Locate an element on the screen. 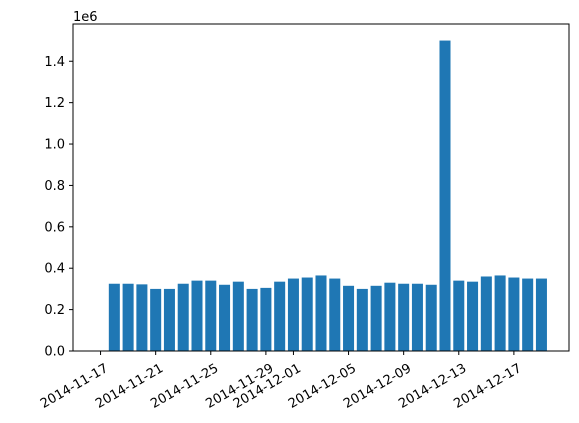 This screenshot has height=423, width=579. y-tick-label: 1.0 is located at coordinates (54, 145).